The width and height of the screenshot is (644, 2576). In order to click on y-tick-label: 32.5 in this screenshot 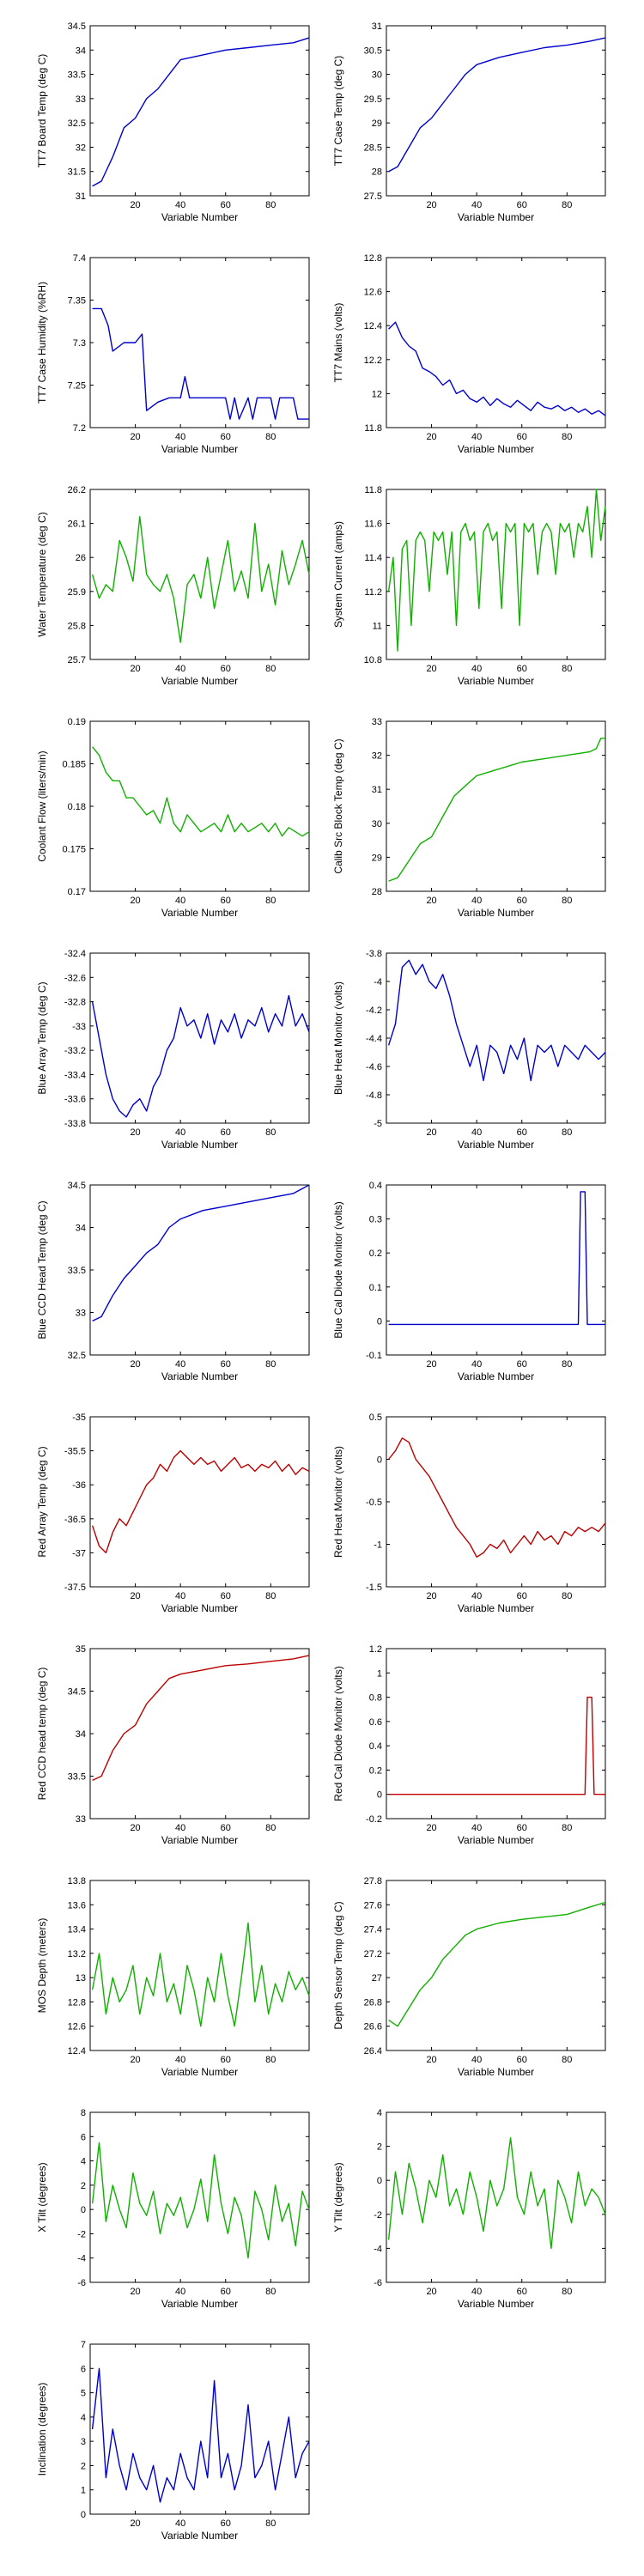, I will do `click(77, 123)`.